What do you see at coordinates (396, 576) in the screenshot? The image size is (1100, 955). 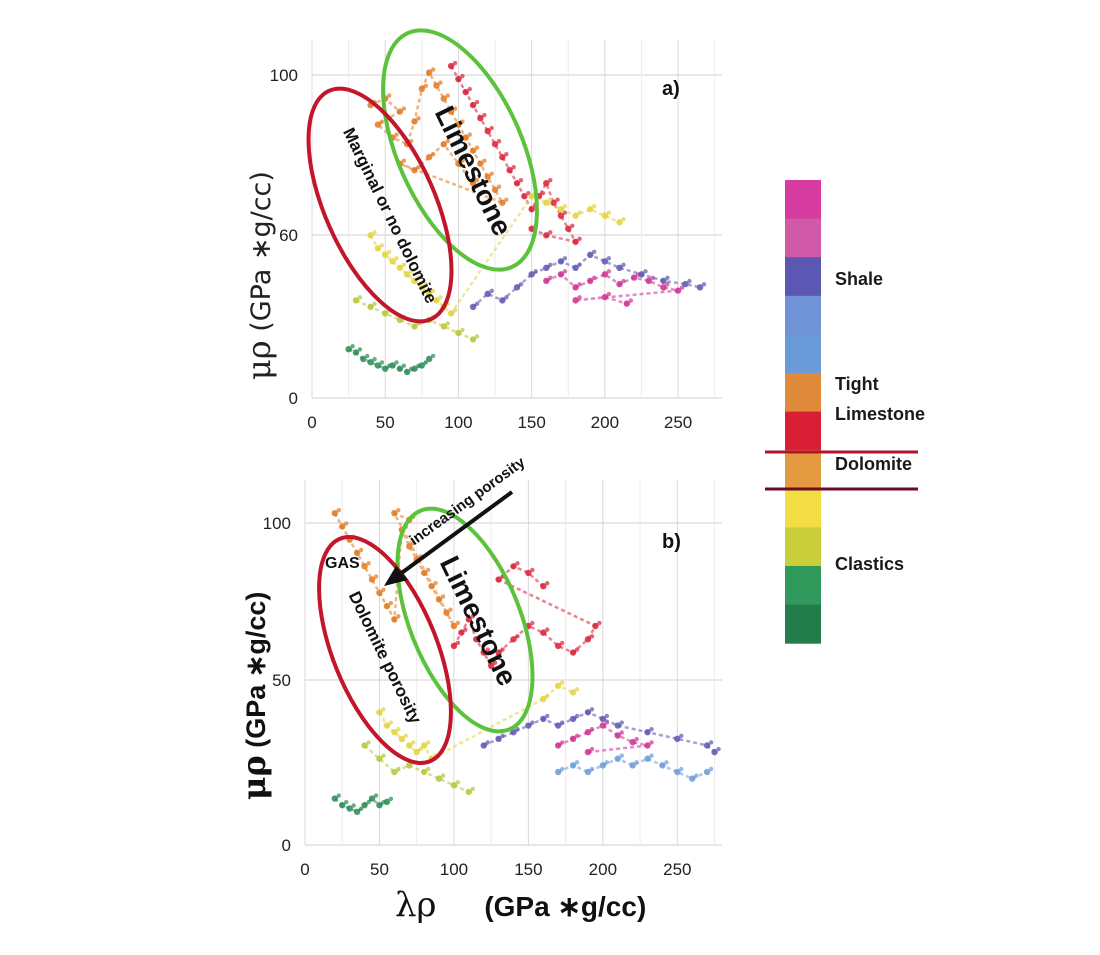 I see `porosity-arrow-head` at bounding box center [396, 576].